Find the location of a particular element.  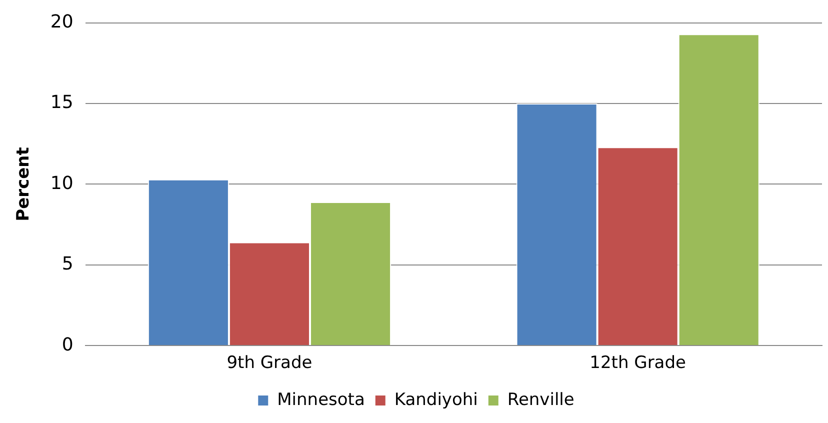

y-axis-title: Percent is located at coordinates (24, 184).